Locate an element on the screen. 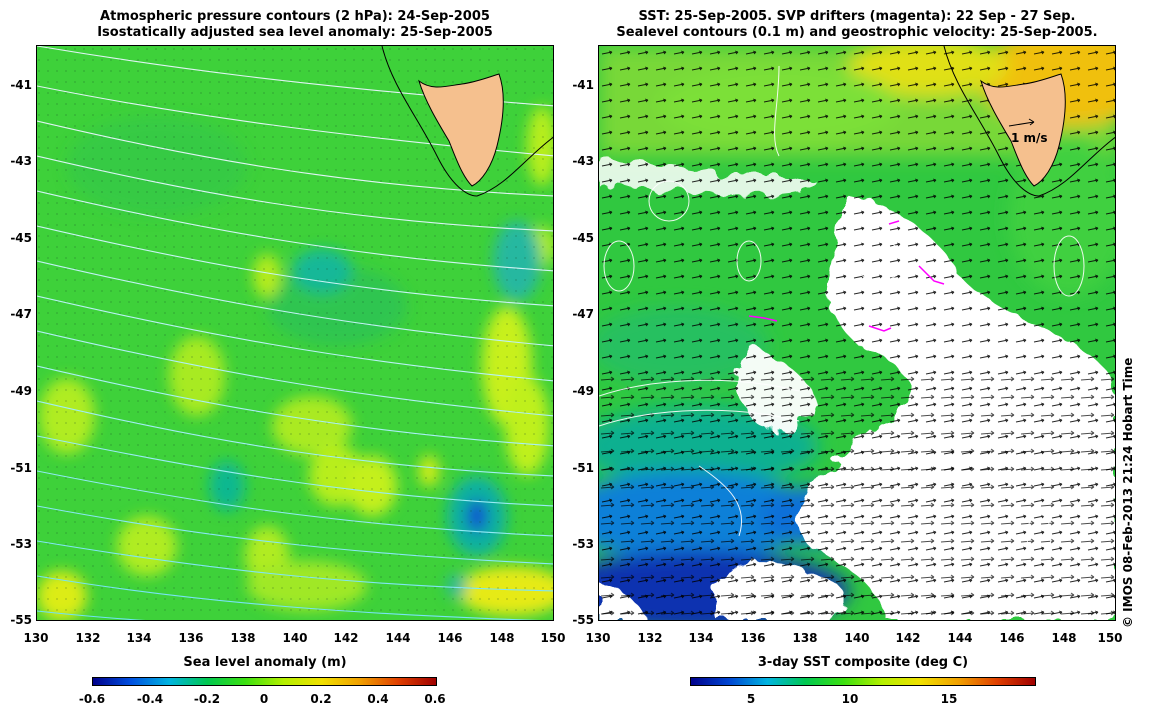 This screenshot has height=710, width=1150. colorbar-tick-label: -0.2 is located at coordinates (207, 699).